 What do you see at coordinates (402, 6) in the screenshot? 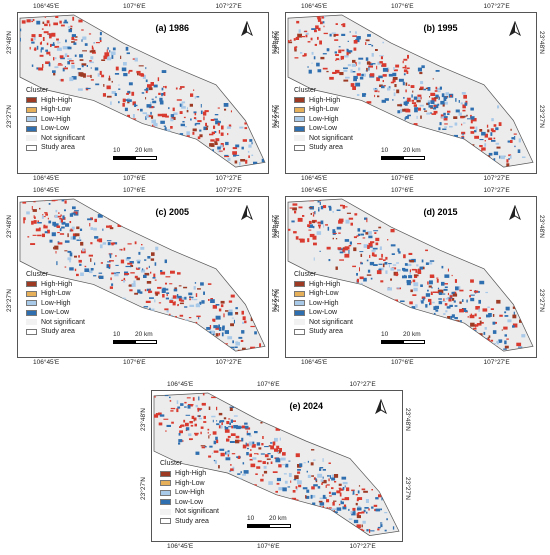
I see `longitude-label: 107°6'E` at bounding box center [402, 6].